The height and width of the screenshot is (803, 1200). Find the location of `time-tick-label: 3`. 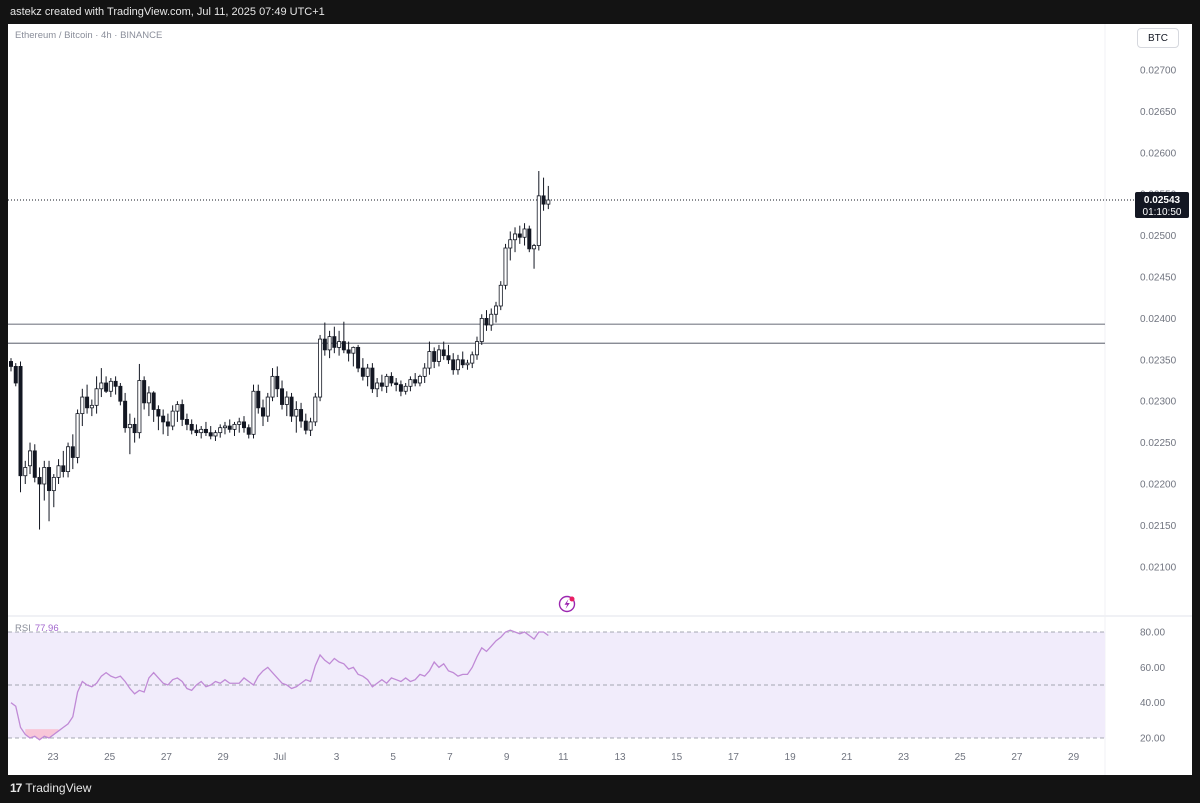

time-tick-label: 3 is located at coordinates (337, 757).